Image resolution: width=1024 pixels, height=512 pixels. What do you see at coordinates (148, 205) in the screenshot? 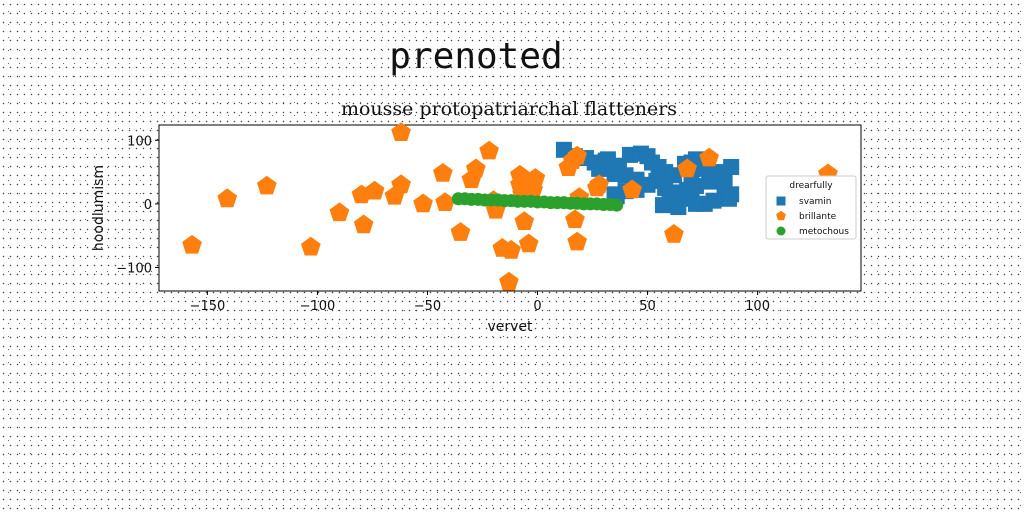
I see `y-tick-label: 0` at bounding box center [148, 205].